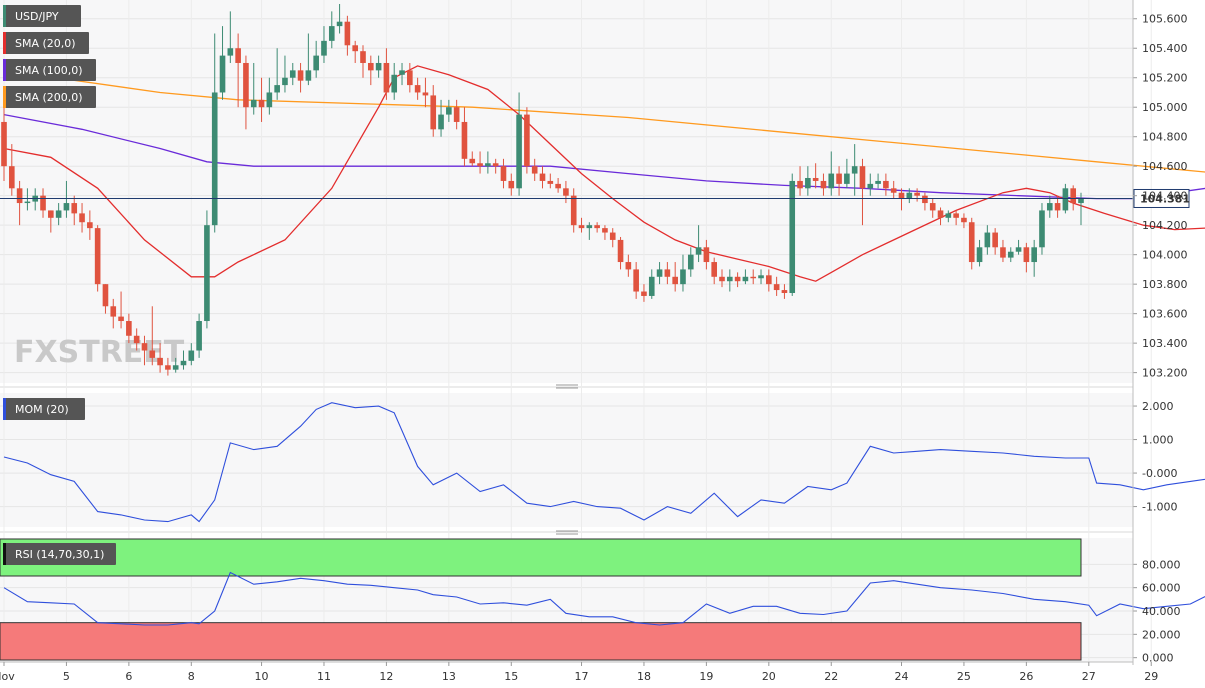 The width and height of the screenshot is (1205, 688). I want to click on x-tick-label: 17, so click(582, 676).